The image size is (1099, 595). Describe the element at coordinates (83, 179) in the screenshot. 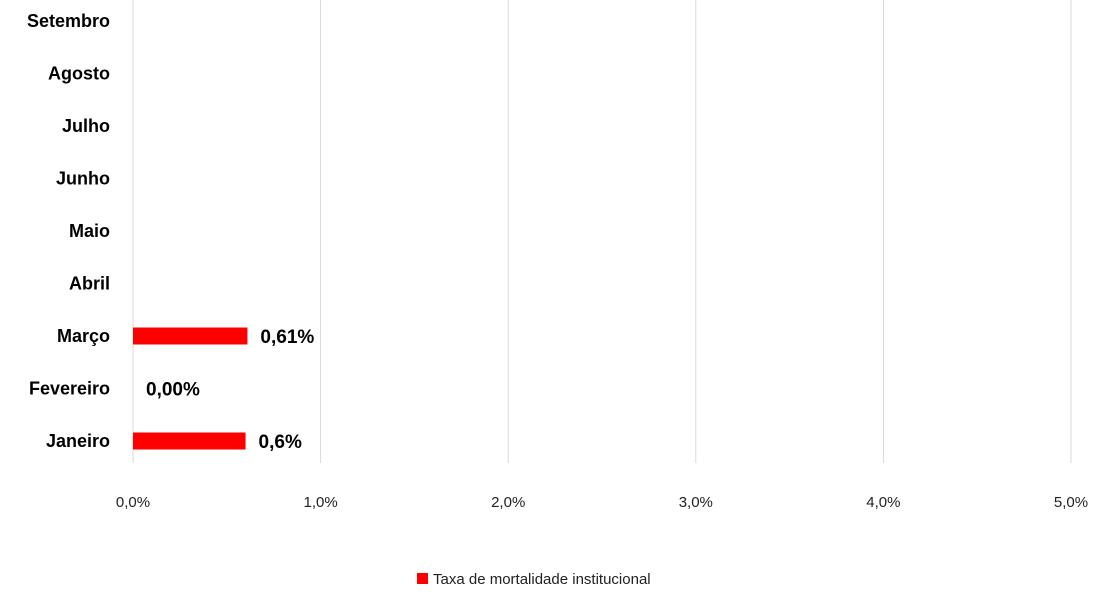

I see `category-label: Junho` at that location.